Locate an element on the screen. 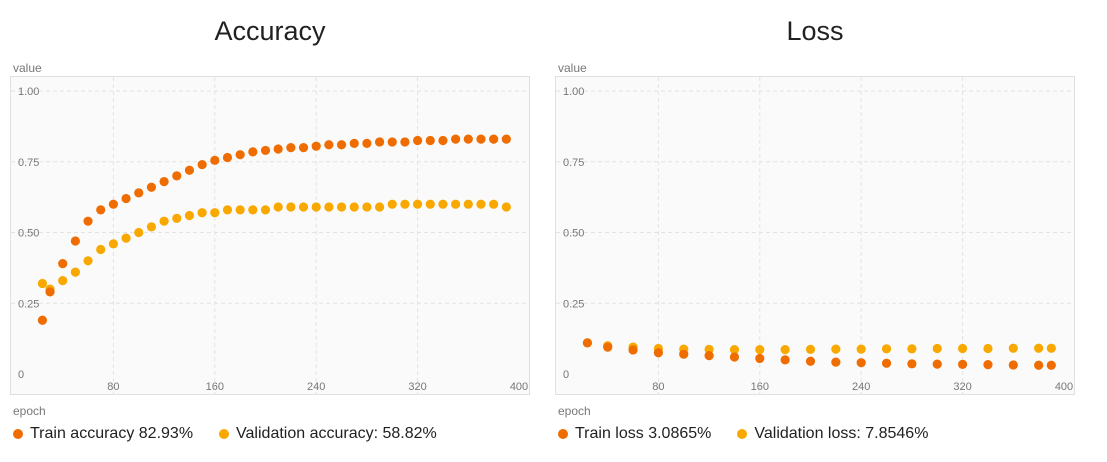 This screenshot has height=462, width=1107. legend-item: Validation accuracy: 58.82% is located at coordinates (328, 434).